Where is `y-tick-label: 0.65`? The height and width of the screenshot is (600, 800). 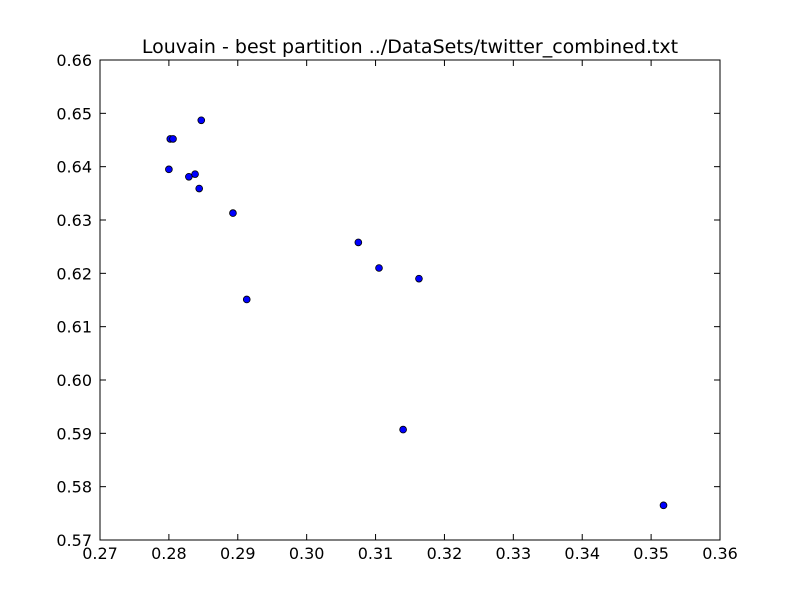 y-tick-label: 0.65 is located at coordinates (74, 113).